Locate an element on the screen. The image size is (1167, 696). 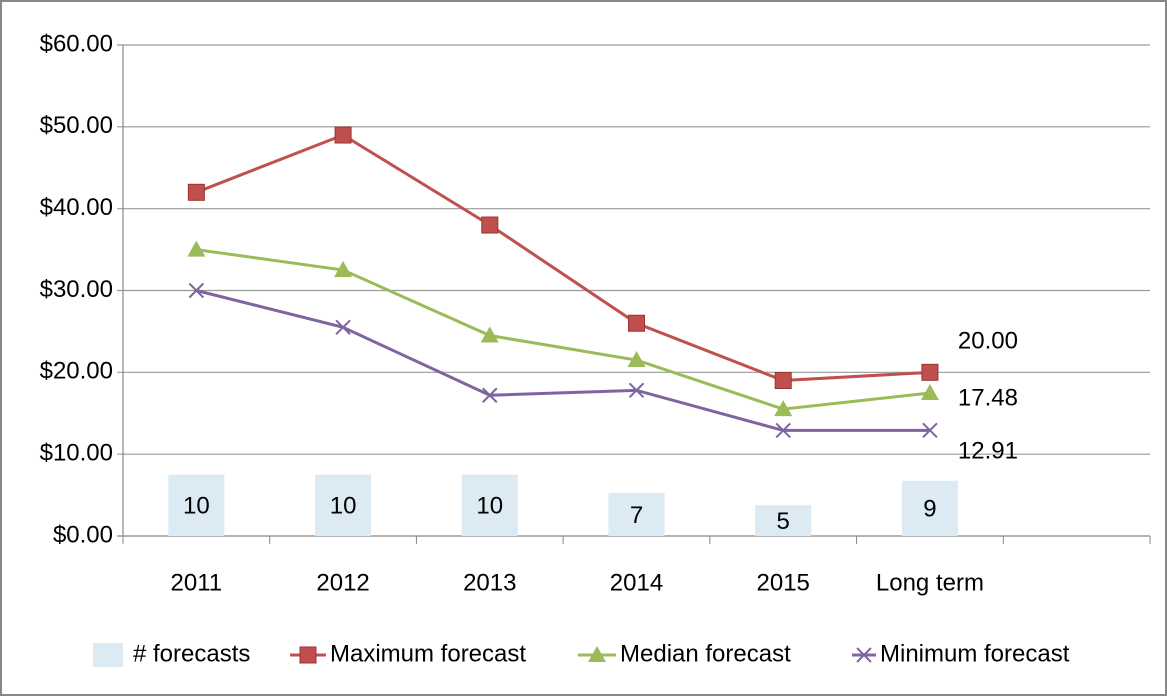
y-tick-label: $10.00 is located at coordinates (76, 453).